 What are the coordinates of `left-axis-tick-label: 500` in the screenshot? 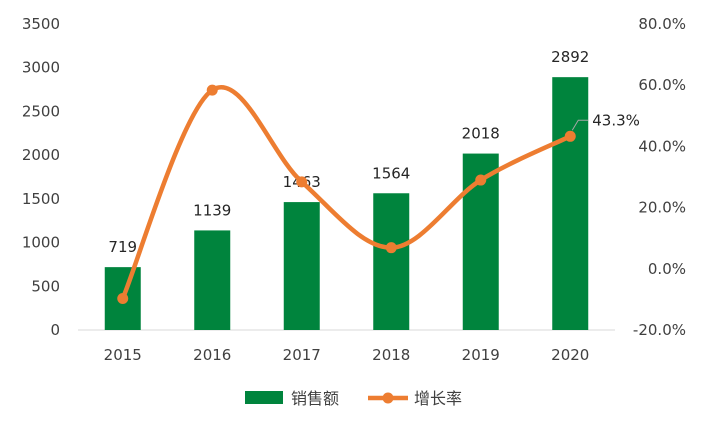 It's located at (45, 286).